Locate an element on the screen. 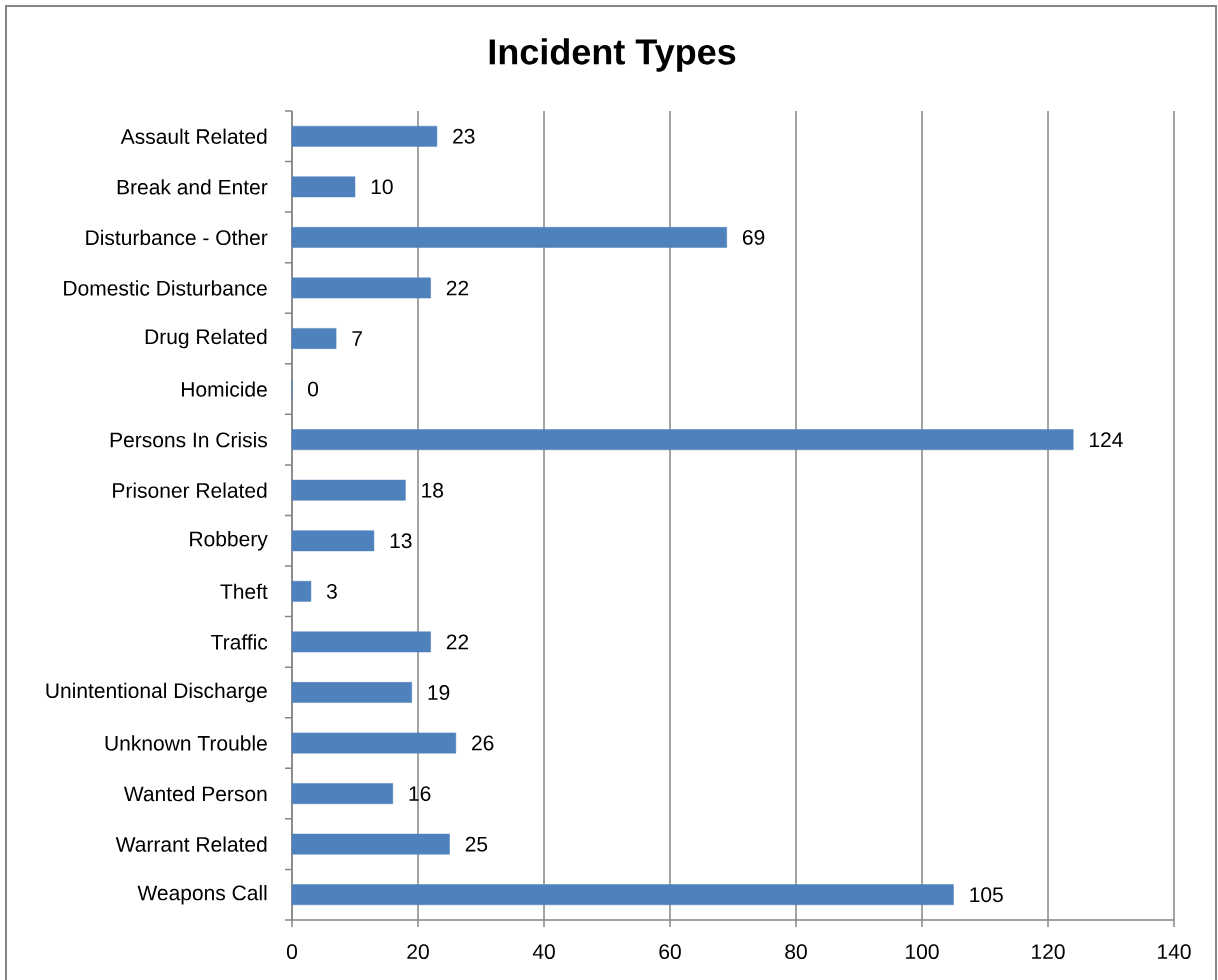  x-tick-label: 140 is located at coordinates (1174, 952).